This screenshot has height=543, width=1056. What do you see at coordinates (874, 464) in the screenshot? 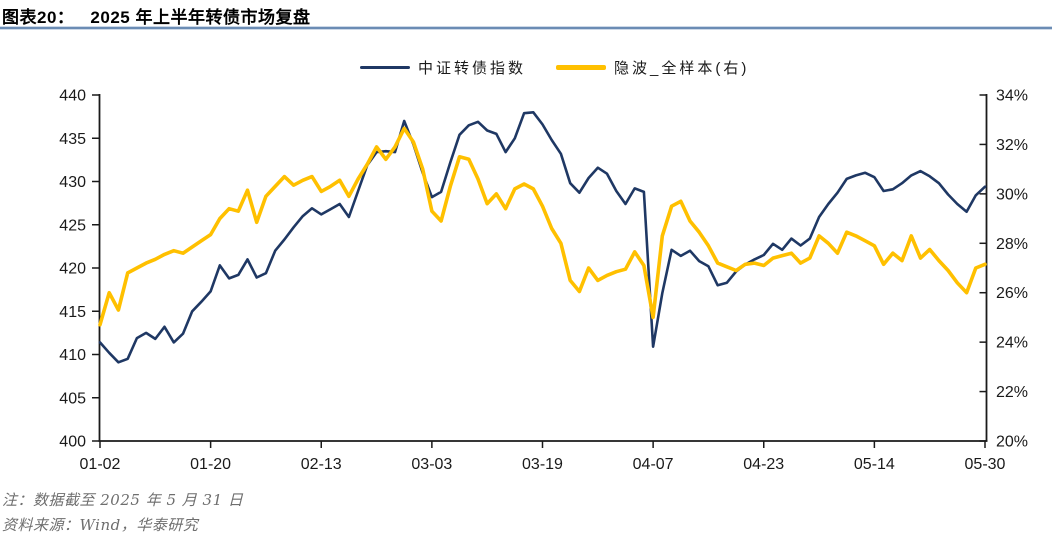
I see `x-axis-tick-label: 05-14` at bounding box center [874, 464].